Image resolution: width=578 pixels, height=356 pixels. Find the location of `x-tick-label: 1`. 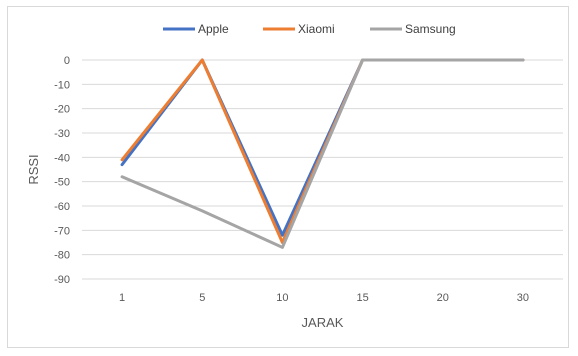

x-tick-label: 1 is located at coordinates (122, 298).